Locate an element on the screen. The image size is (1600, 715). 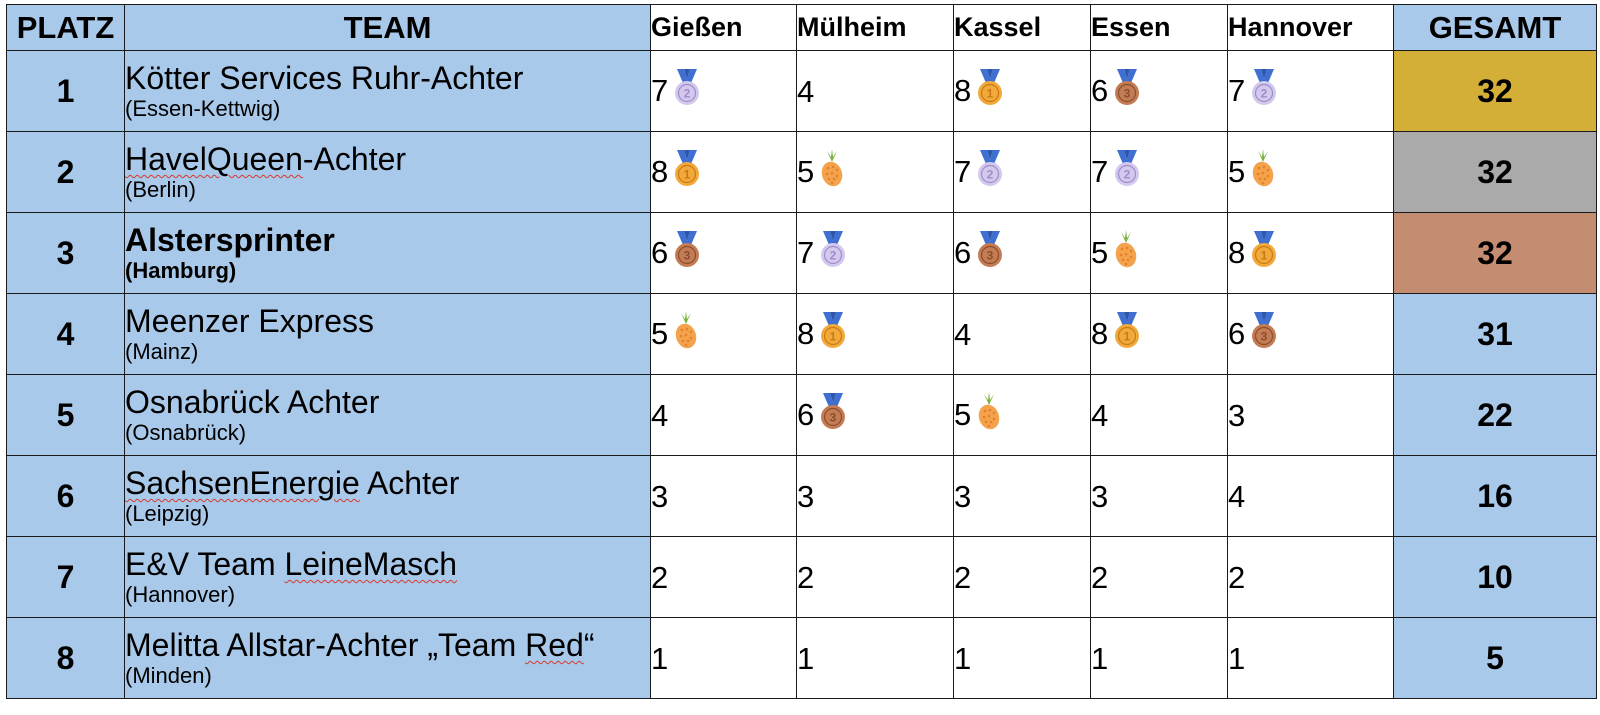
team-name: Melitta Allstar-Achter „Team Red“ is located at coordinates (387, 645).